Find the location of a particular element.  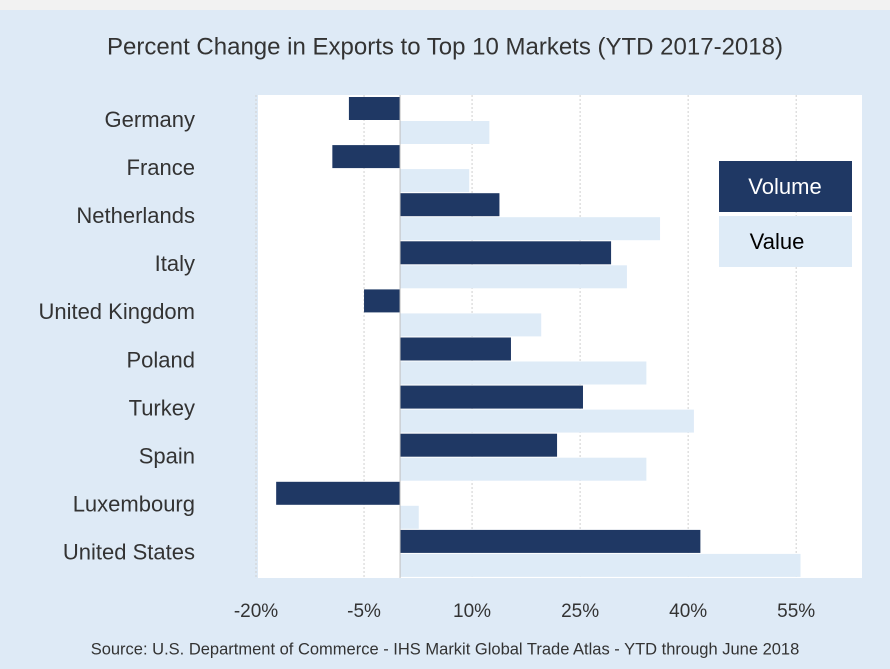

y-tick-label: Spain is located at coordinates (167, 456).